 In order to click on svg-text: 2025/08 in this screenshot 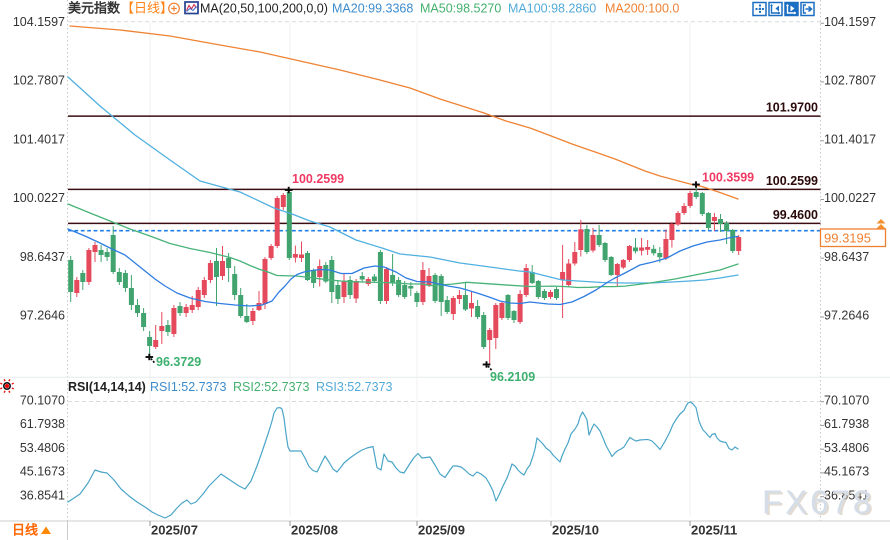, I will do `click(314, 530)`.